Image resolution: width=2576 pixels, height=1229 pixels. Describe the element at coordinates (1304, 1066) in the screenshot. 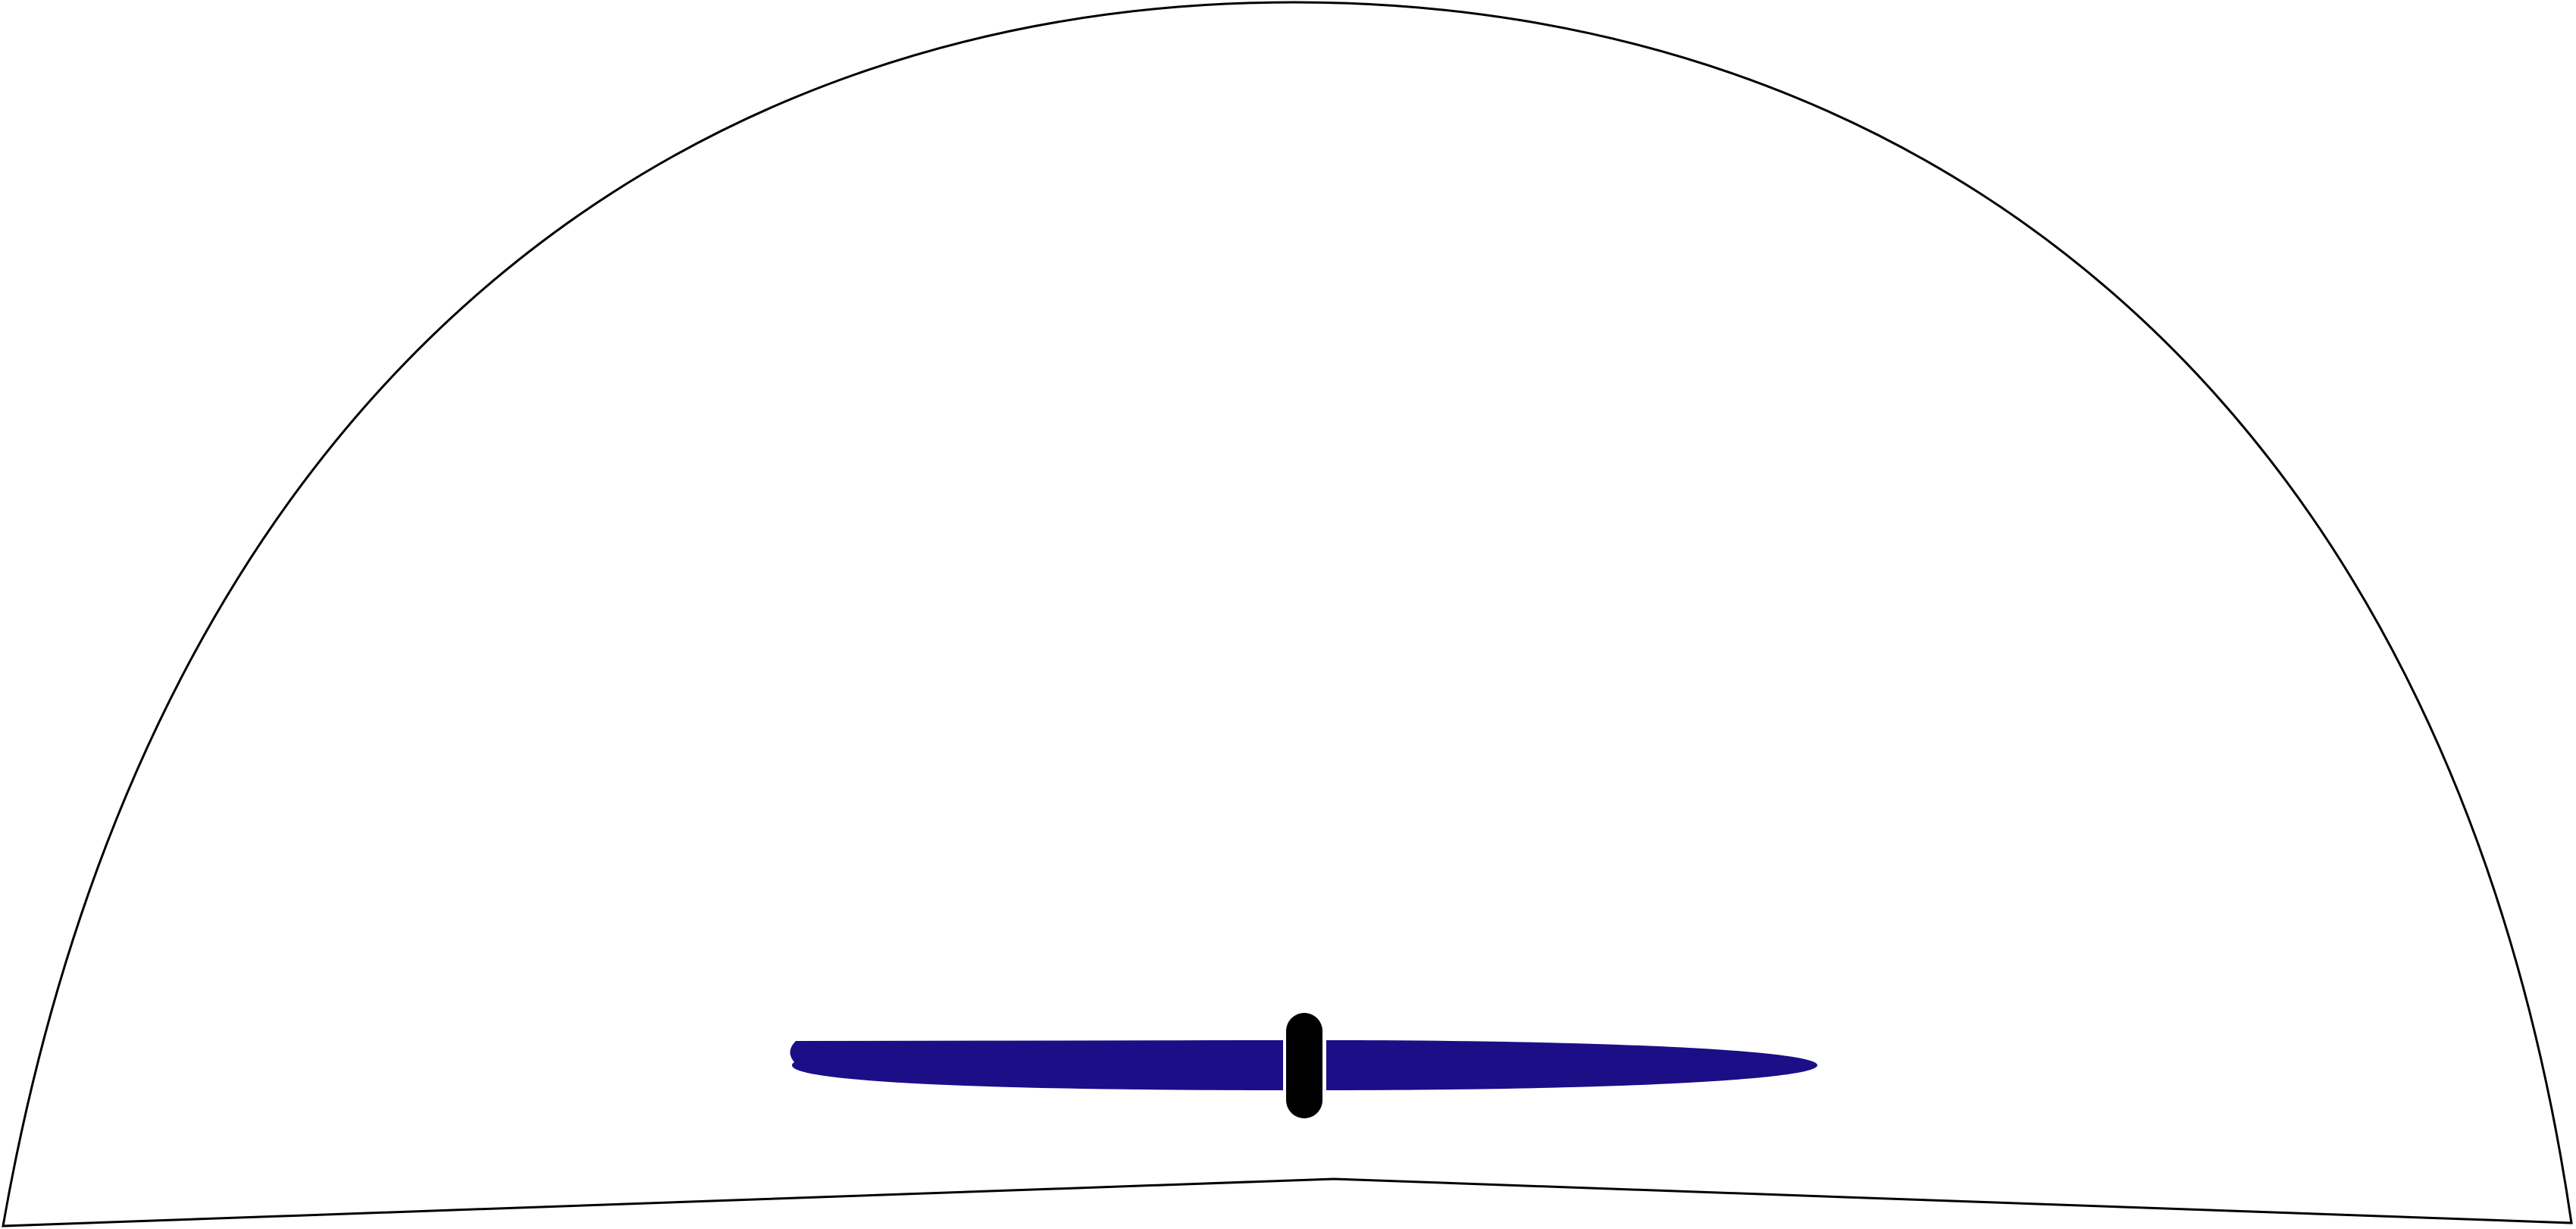

I see `hub` at that location.